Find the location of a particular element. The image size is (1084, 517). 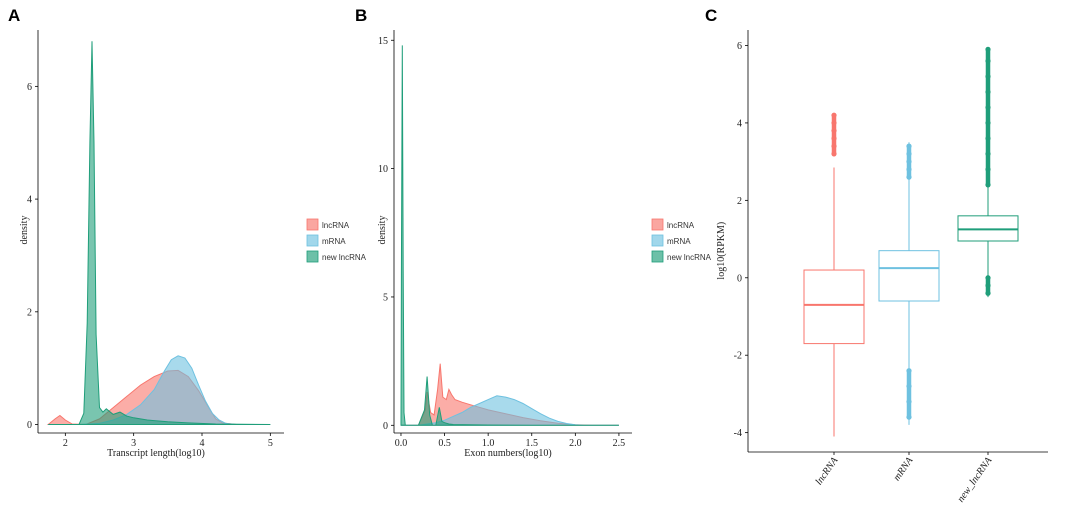

y-tick-label: -4 is located at coordinates (738, 433).